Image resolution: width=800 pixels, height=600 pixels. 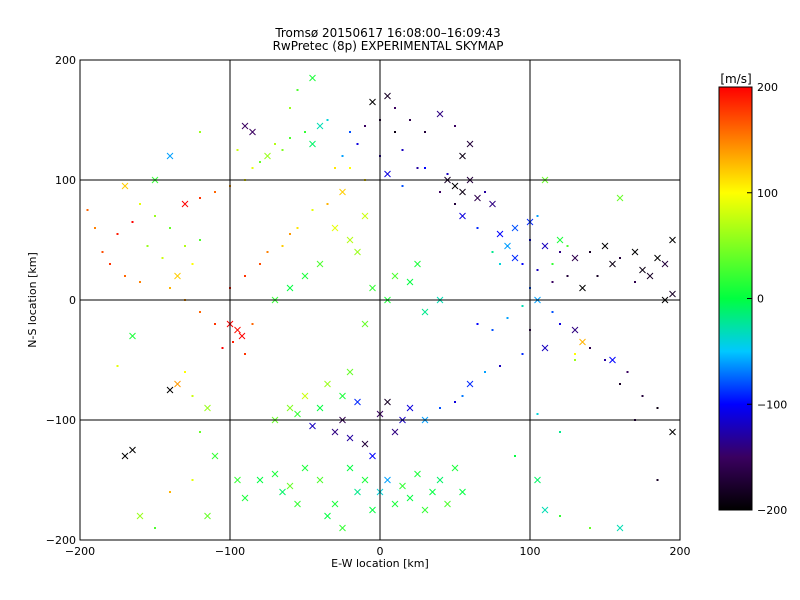 What do you see at coordinates (380, 551) in the screenshot?
I see `x-tick-label: 0` at bounding box center [380, 551].